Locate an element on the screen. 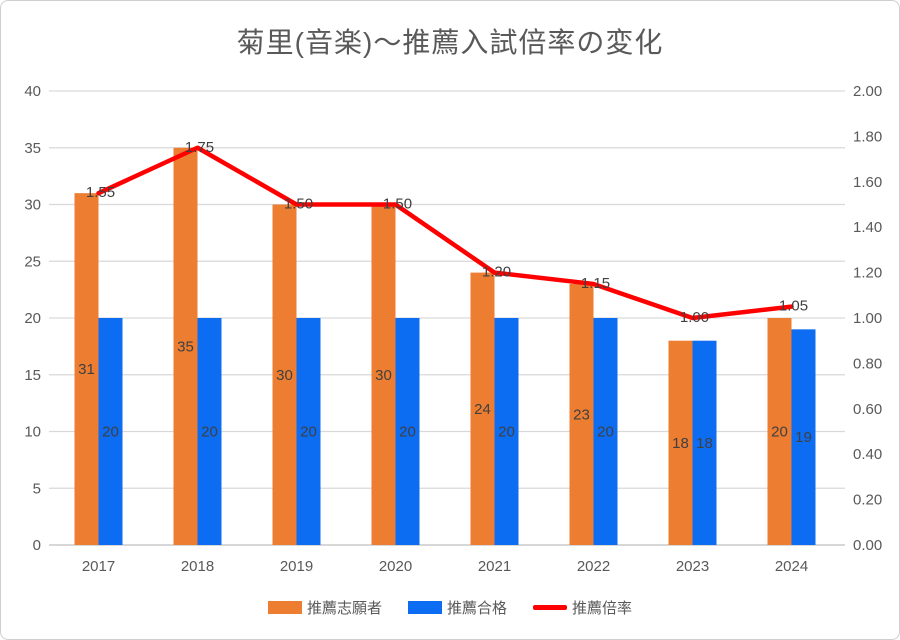  legend-item-ratio: 推薦倍率 is located at coordinates (582, 607).